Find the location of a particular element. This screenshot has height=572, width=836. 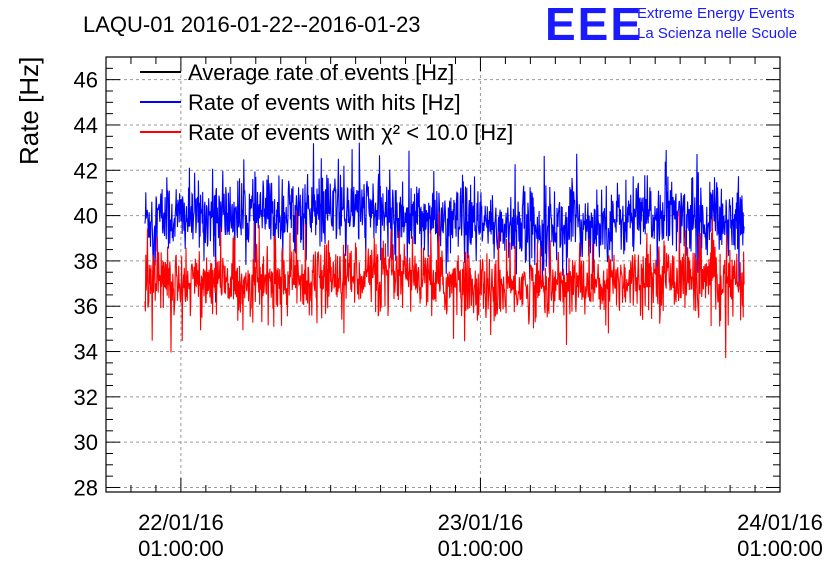

x-tick-label-2-date: 24/01/16 is located at coordinates (780, 522).